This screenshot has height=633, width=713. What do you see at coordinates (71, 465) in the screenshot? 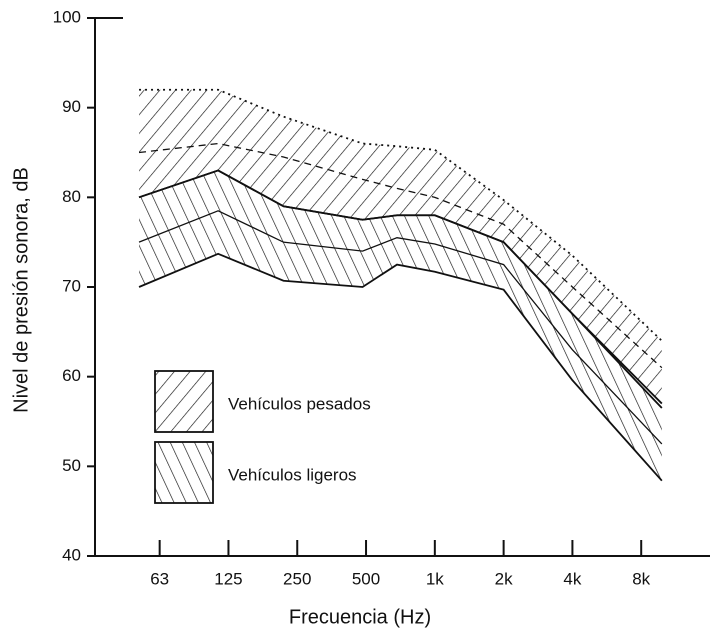
I see `y-tick-label: 50` at bounding box center [71, 465].